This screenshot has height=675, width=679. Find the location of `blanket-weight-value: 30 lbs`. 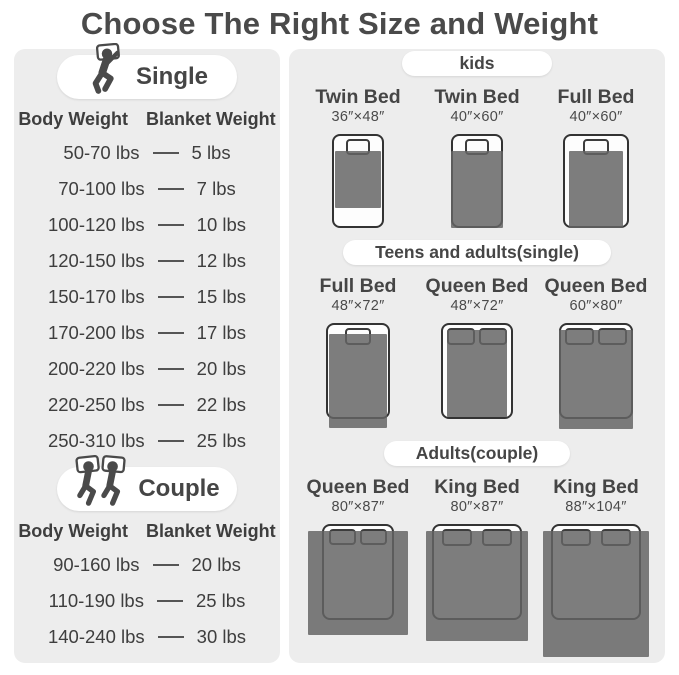

blanket-weight-value: 30 lbs is located at coordinates (221, 636).